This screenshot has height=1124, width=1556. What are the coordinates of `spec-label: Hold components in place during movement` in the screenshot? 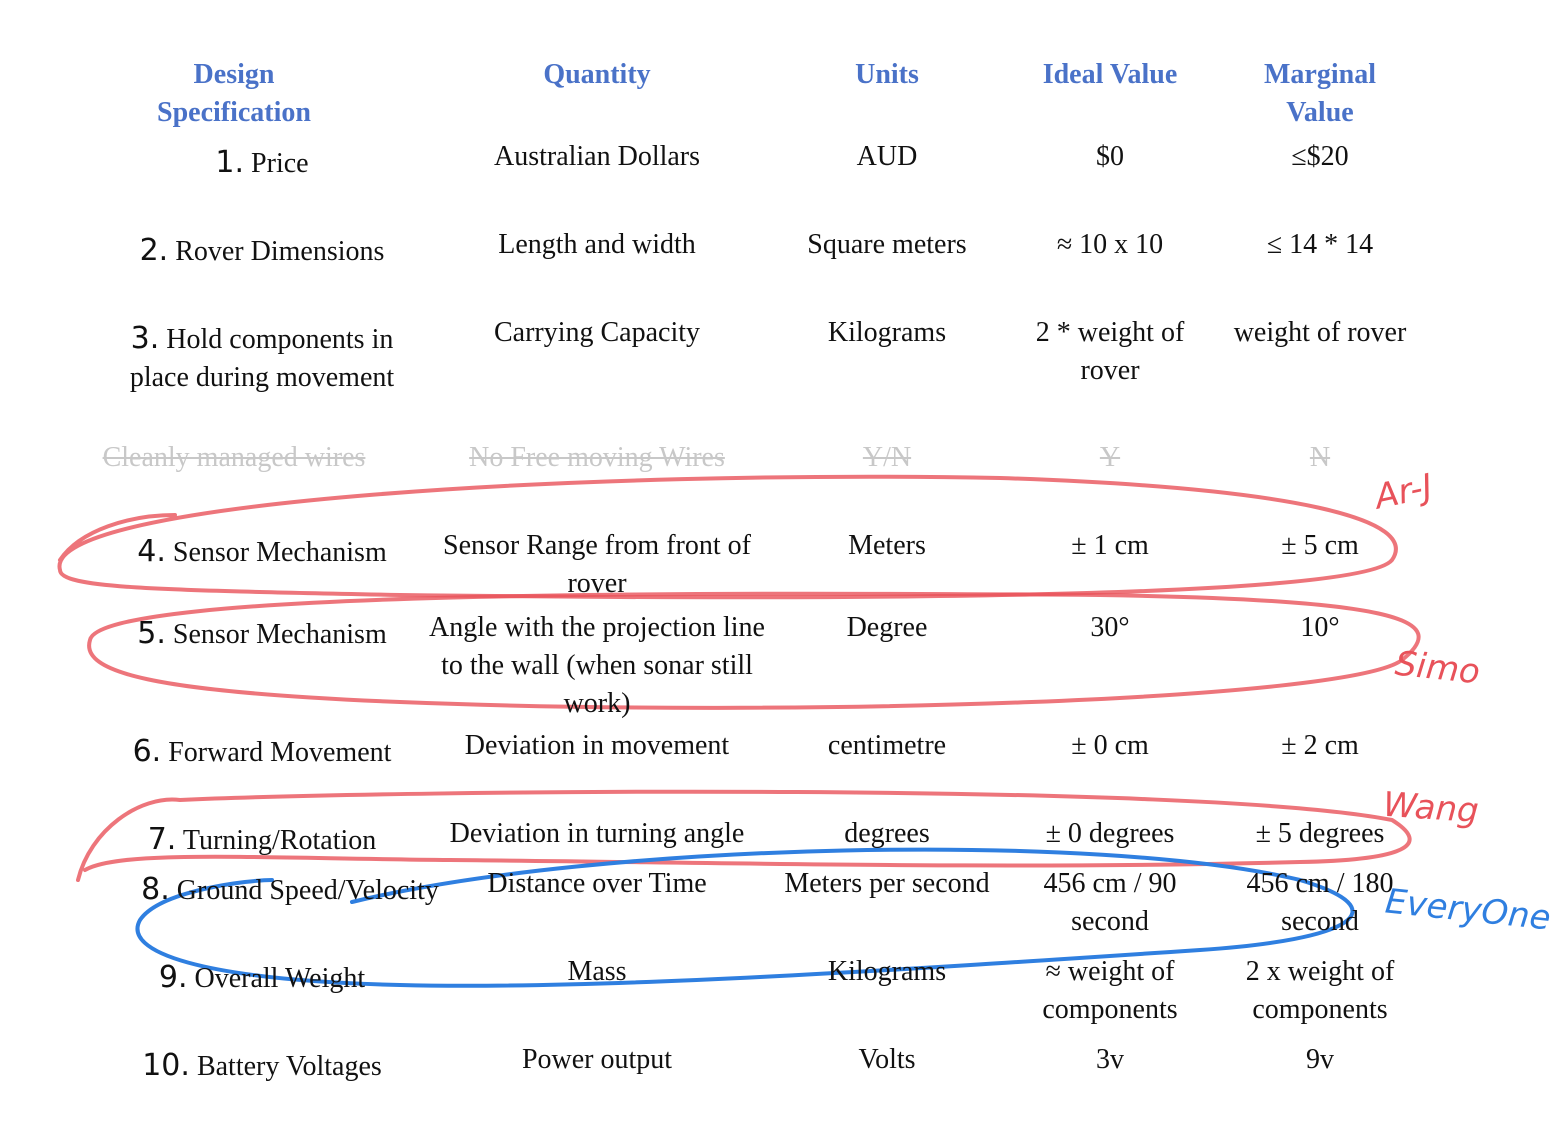 It's located at (262, 358).